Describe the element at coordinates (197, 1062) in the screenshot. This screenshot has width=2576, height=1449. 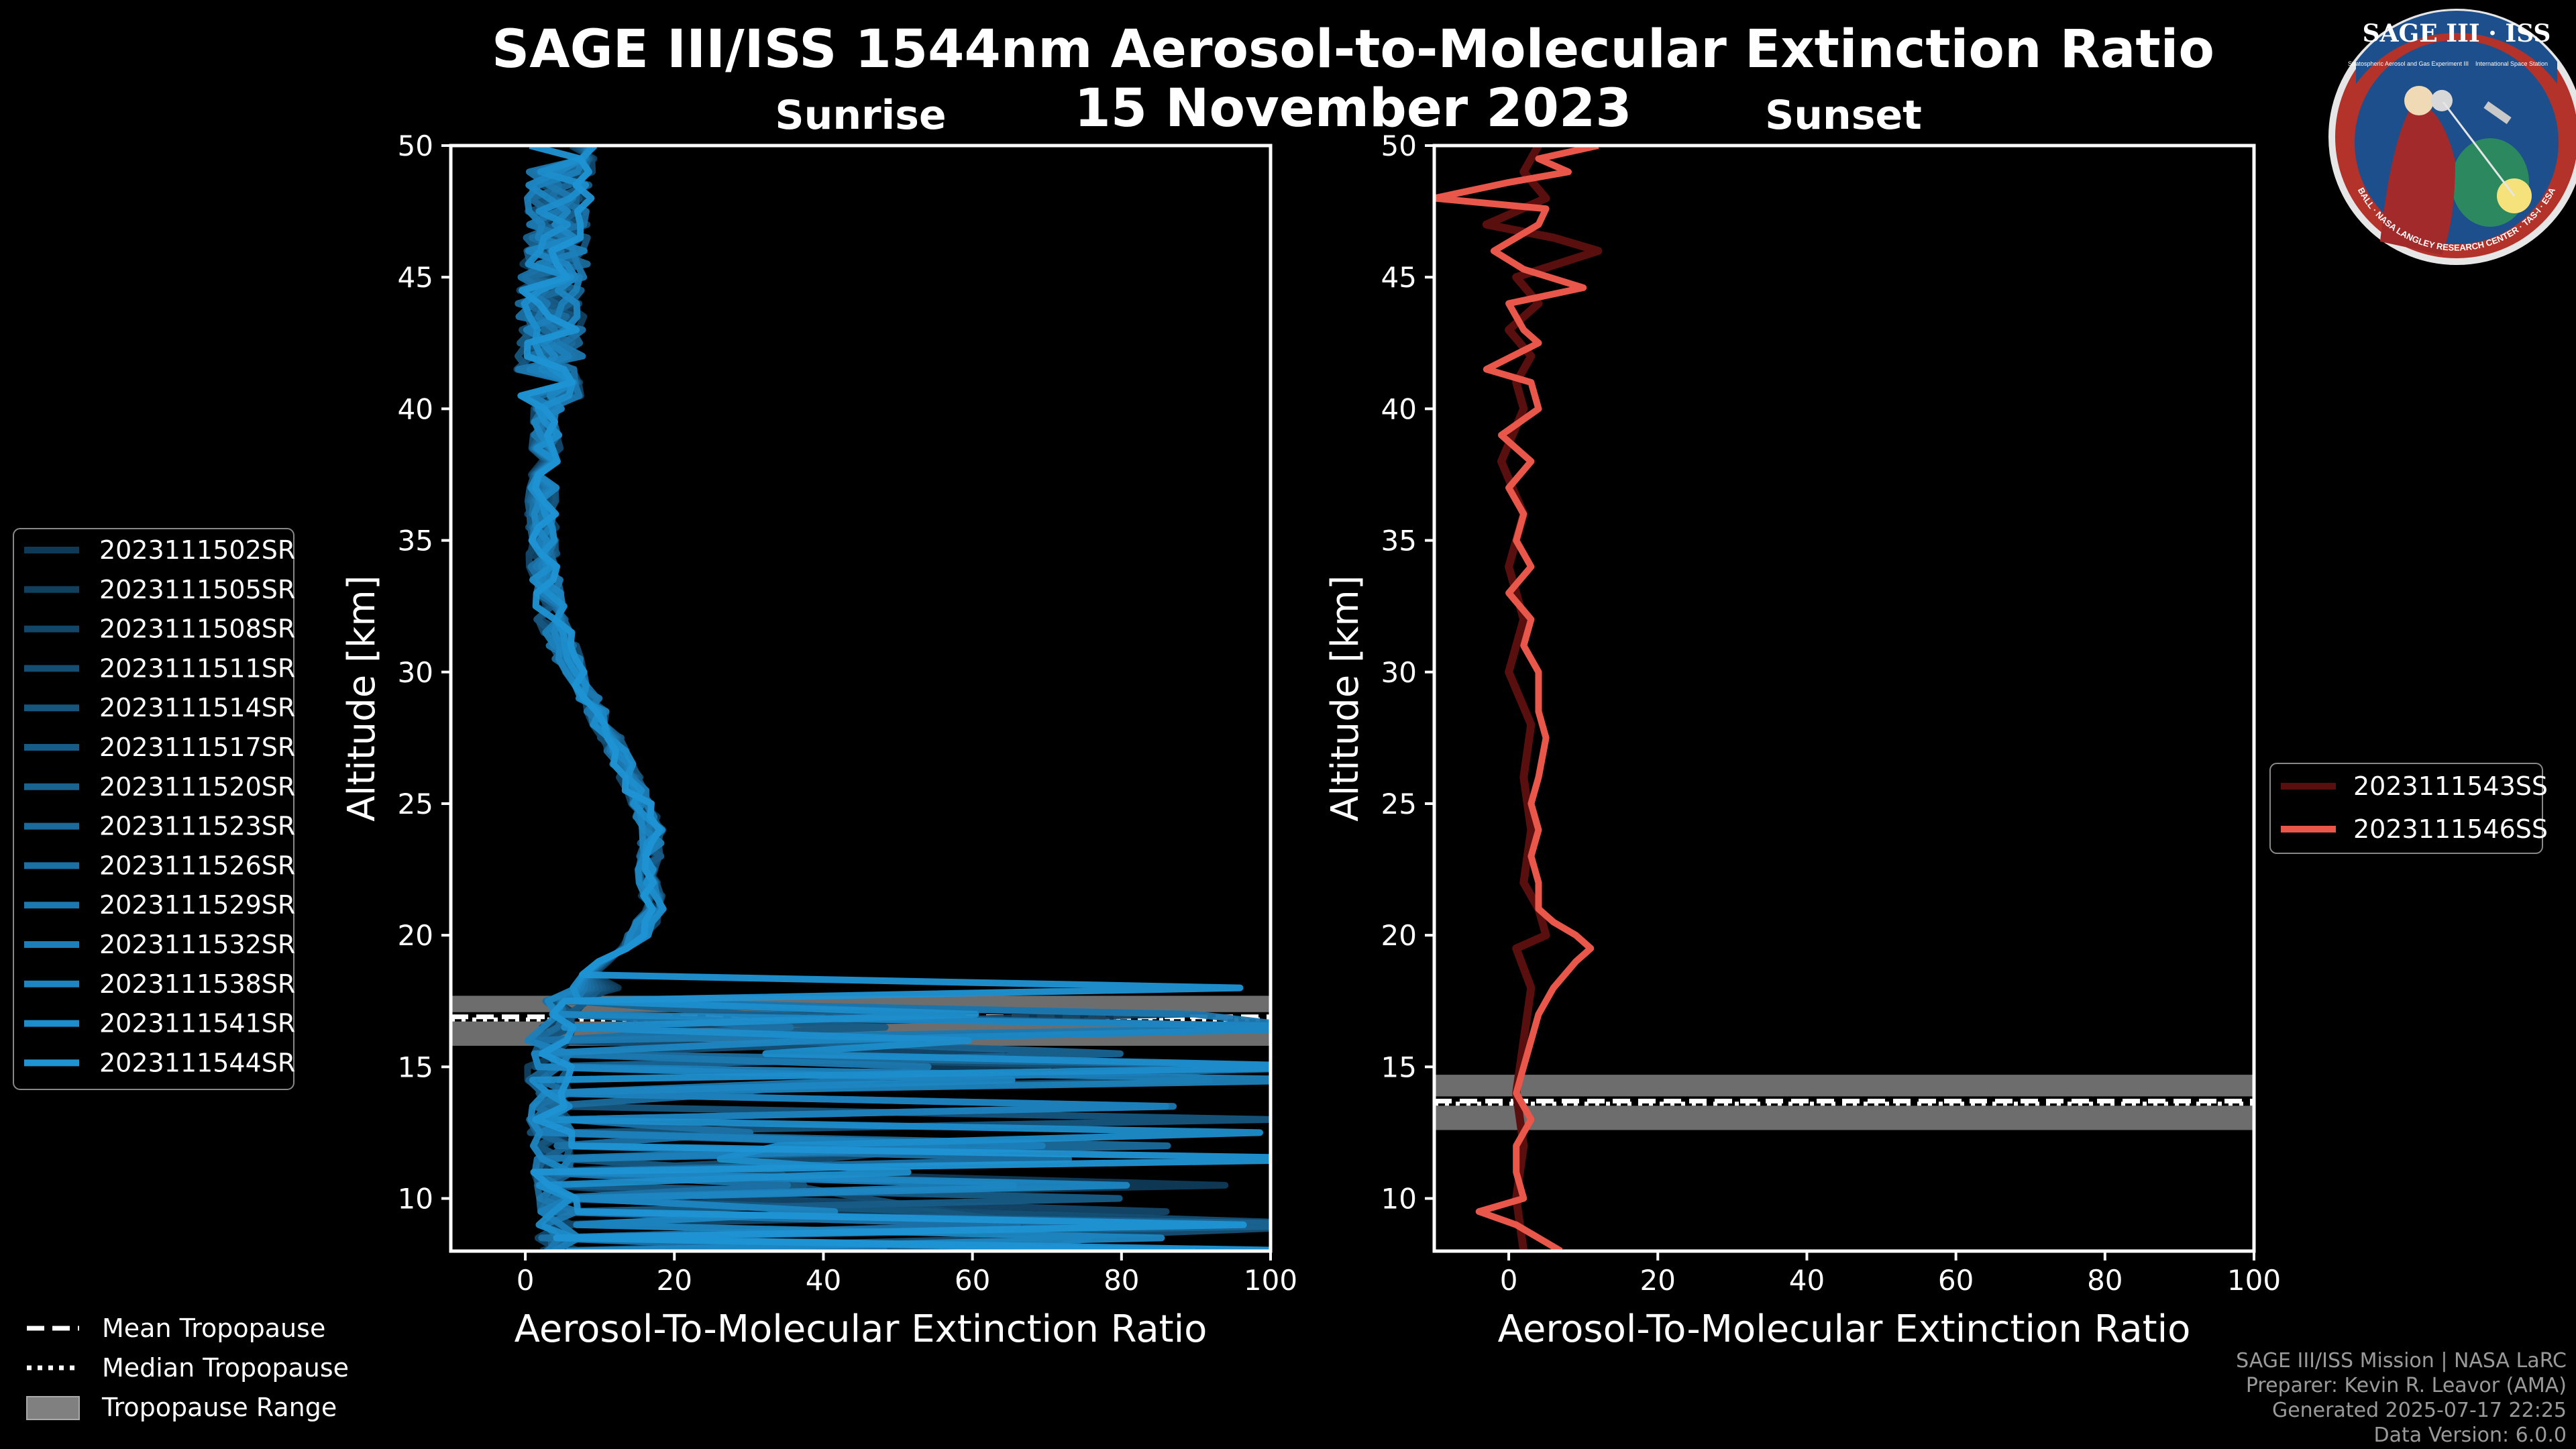
I see `sunrise-legend-label: 2023111544SR` at that location.